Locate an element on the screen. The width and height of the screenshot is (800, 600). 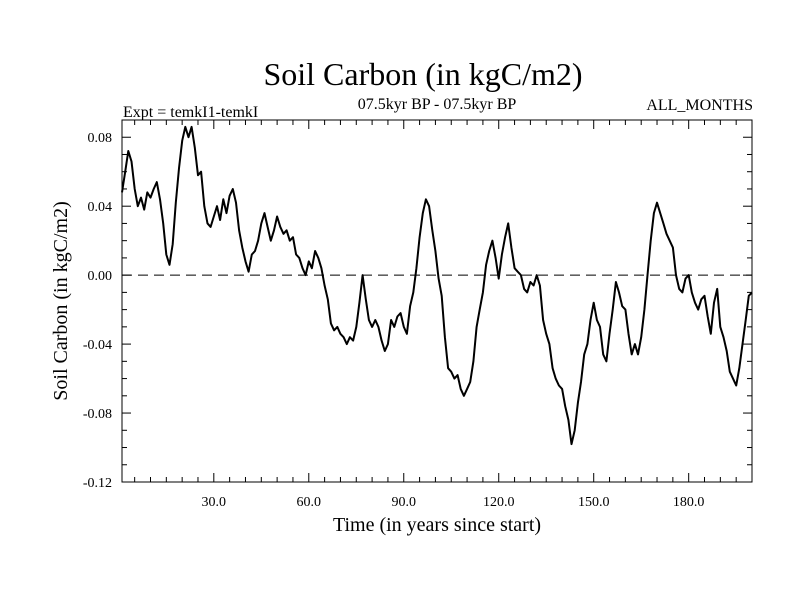
x-tick-label: 60.0 is located at coordinates (309, 502).